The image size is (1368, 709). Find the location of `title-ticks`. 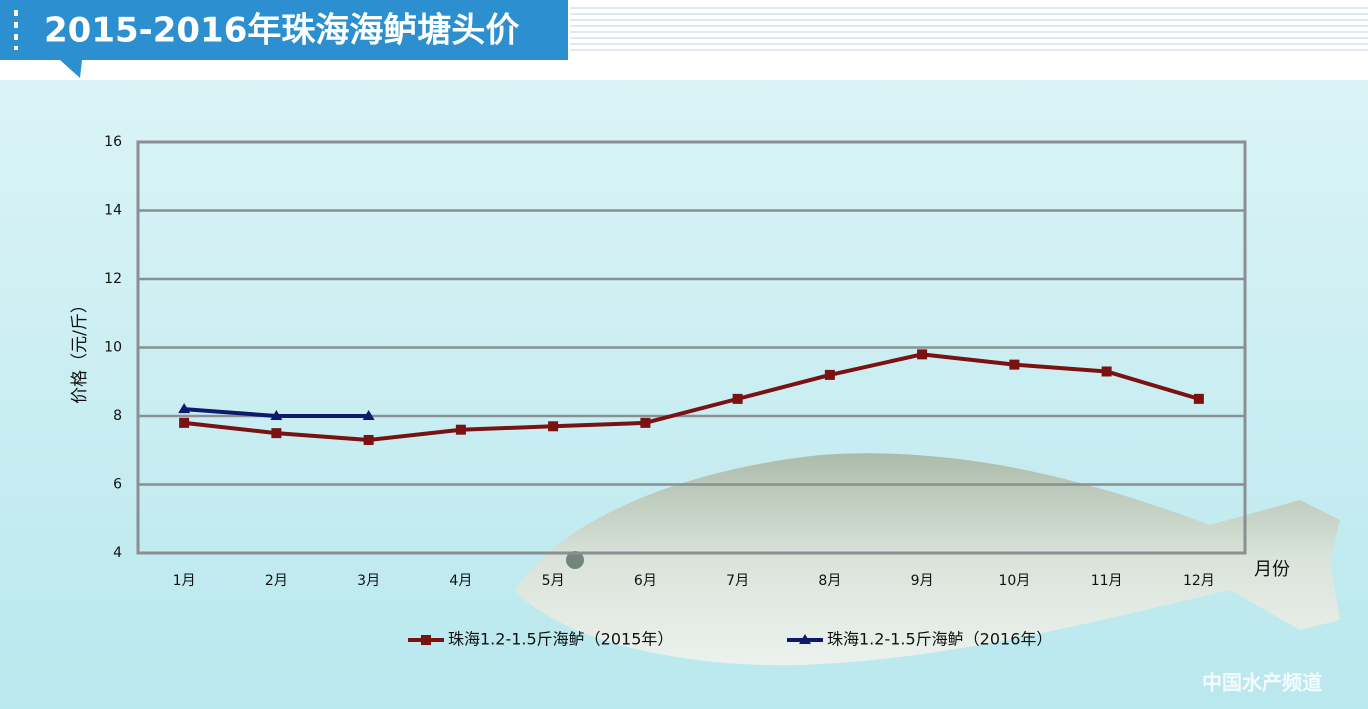

title-ticks is located at coordinates (16, 30).